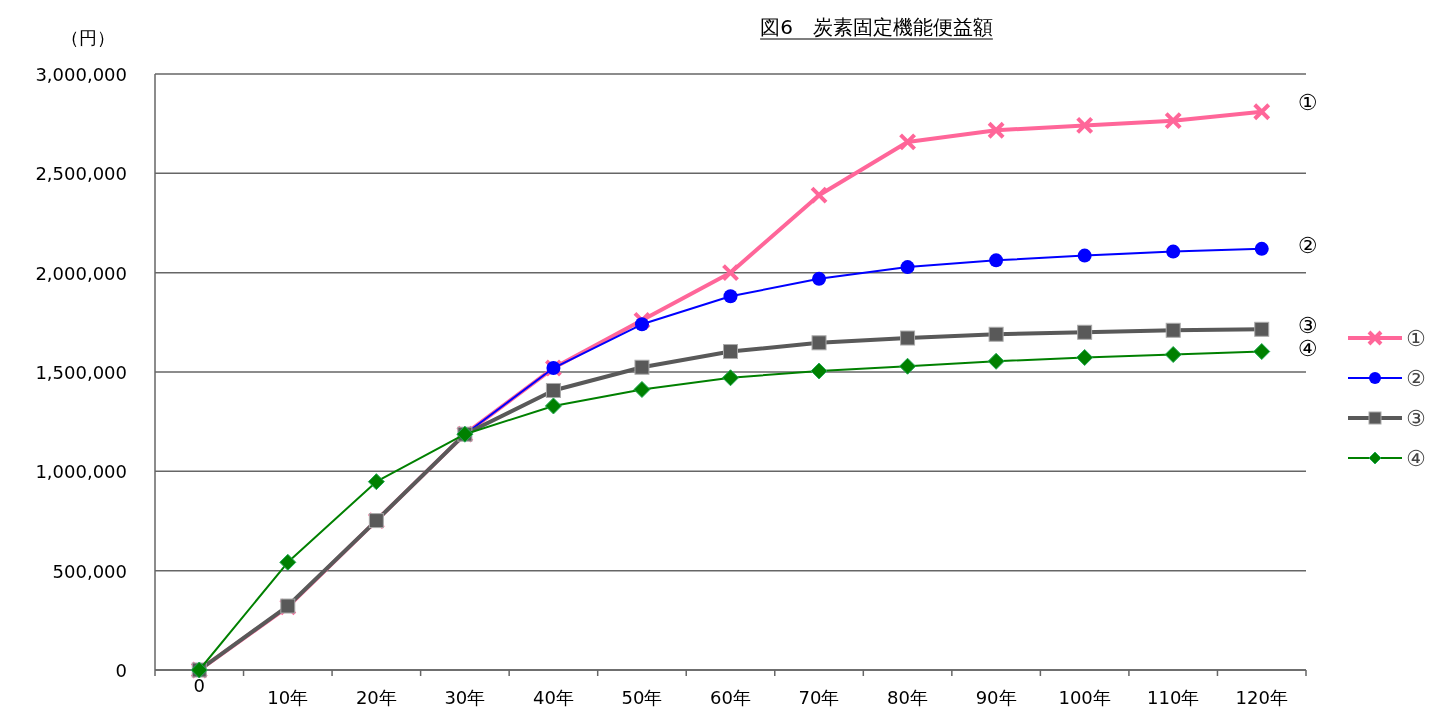 The width and height of the screenshot is (1433, 728). What do you see at coordinates (730, 697) in the screenshot?
I see `x-tick-label: 60年` at bounding box center [730, 697].